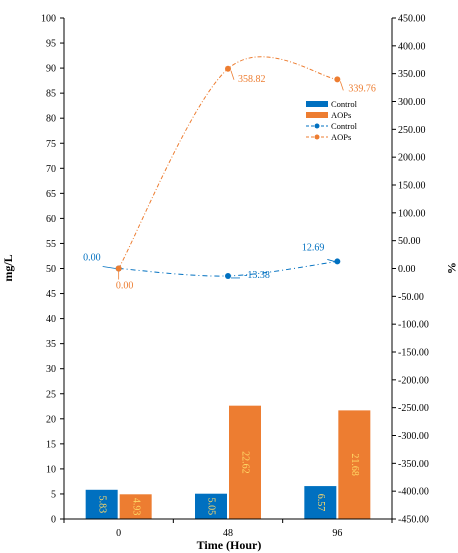 The width and height of the screenshot is (458, 553). Describe the element at coordinates (412, 213) in the screenshot. I see `right-tick-label: 100.00` at that location.